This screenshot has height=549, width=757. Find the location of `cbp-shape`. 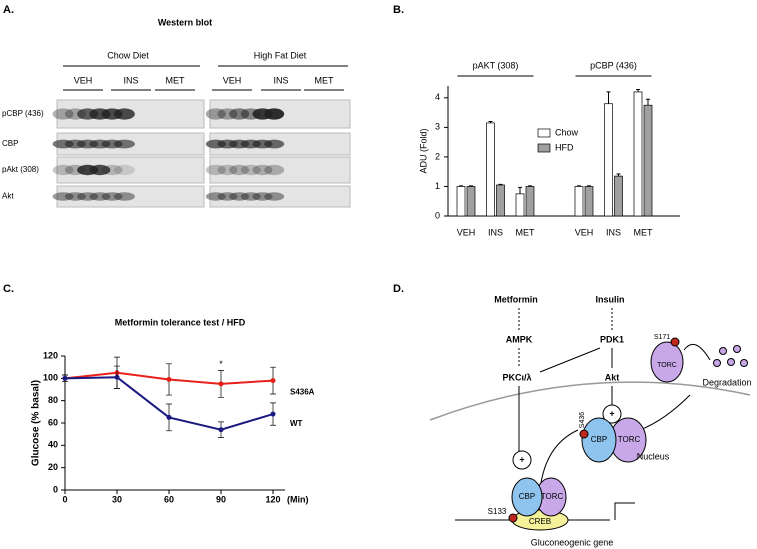

cbp-shape is located at coordinates (527, 497).